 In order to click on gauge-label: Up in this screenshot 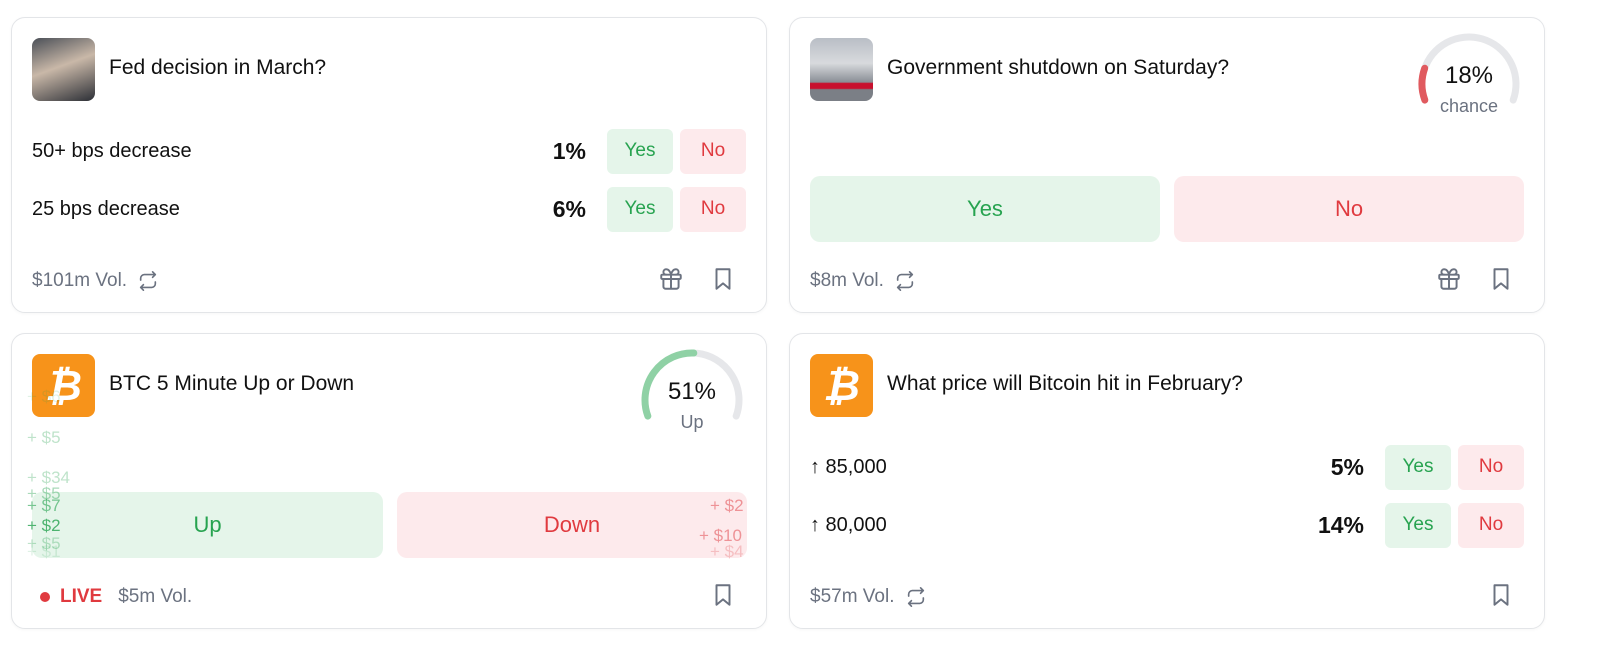, I will do `click(692, 422)`.